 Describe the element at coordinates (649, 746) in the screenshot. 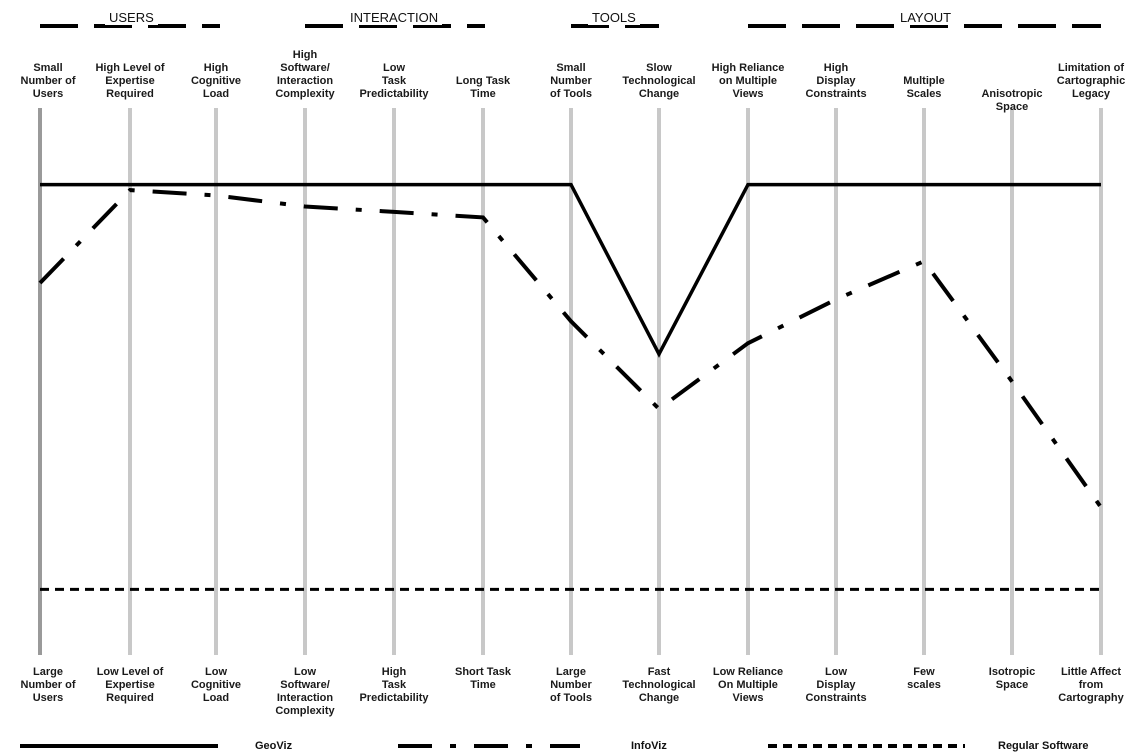

I see `legend-label: InfoViz` at that location.